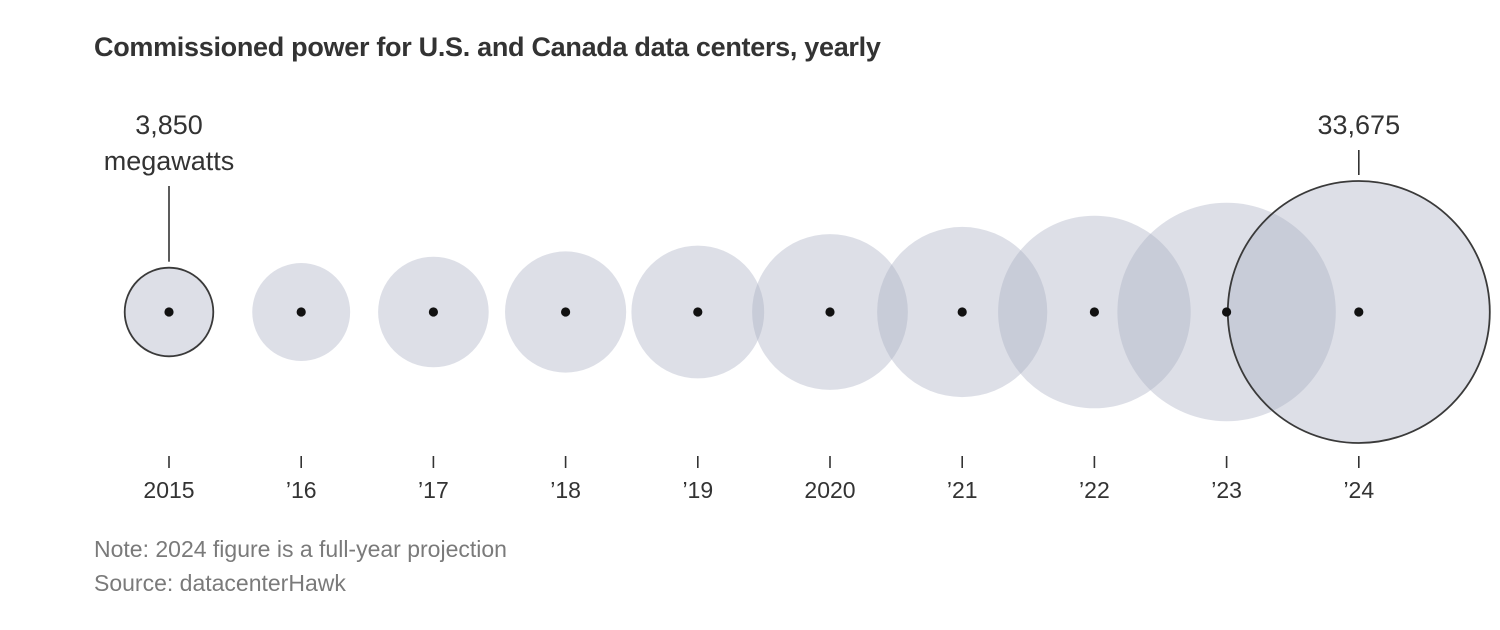  I want to click on x-axis: 2015 ’16 ’17 ’18 ’19 2020 ’21 ’22 ’23 ’24, so click(758, 479).